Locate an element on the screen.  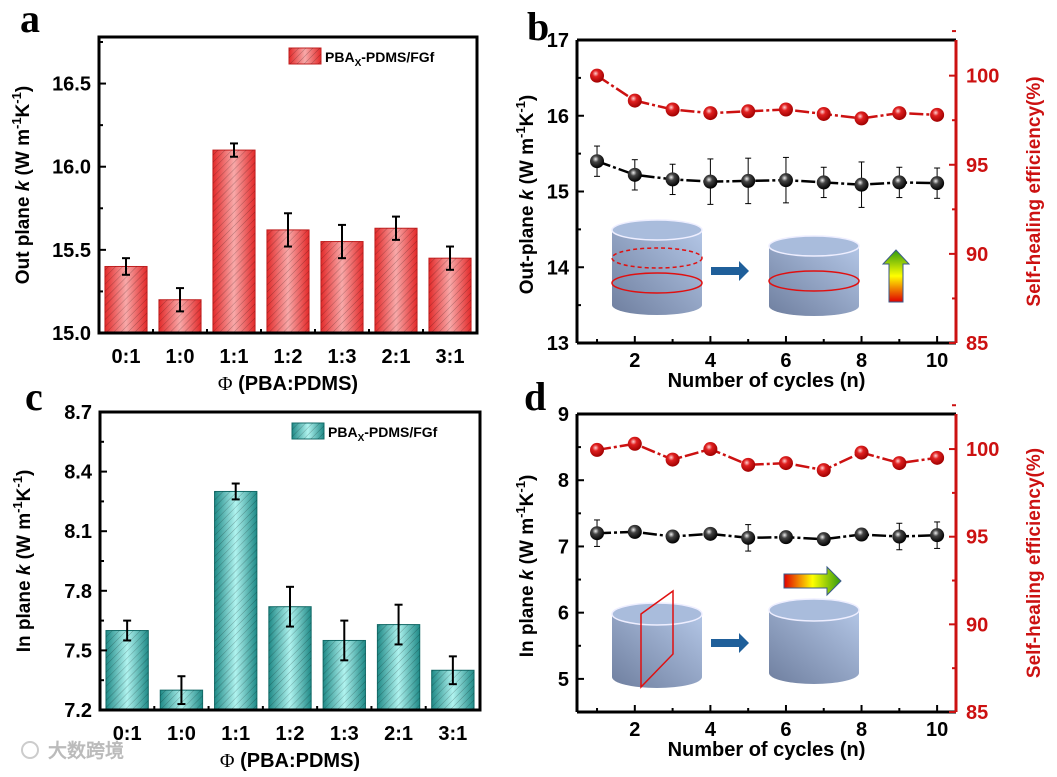
x-axis-label: Number of cycles (n) is located at coordinates (767, 381).